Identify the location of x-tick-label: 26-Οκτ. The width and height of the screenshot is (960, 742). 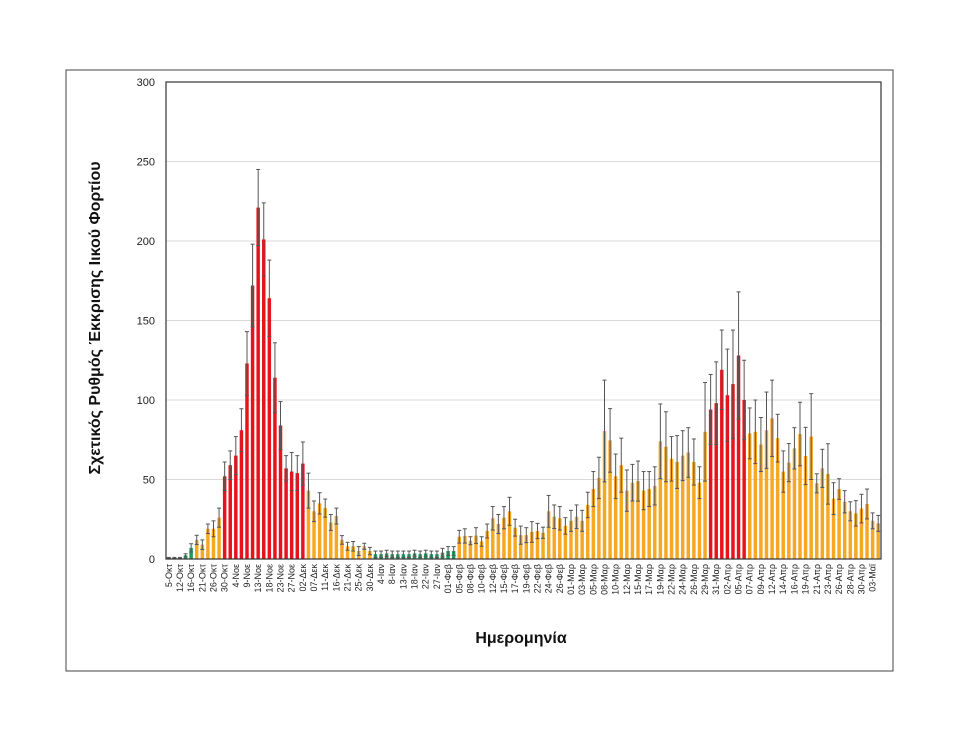
(213, 578).